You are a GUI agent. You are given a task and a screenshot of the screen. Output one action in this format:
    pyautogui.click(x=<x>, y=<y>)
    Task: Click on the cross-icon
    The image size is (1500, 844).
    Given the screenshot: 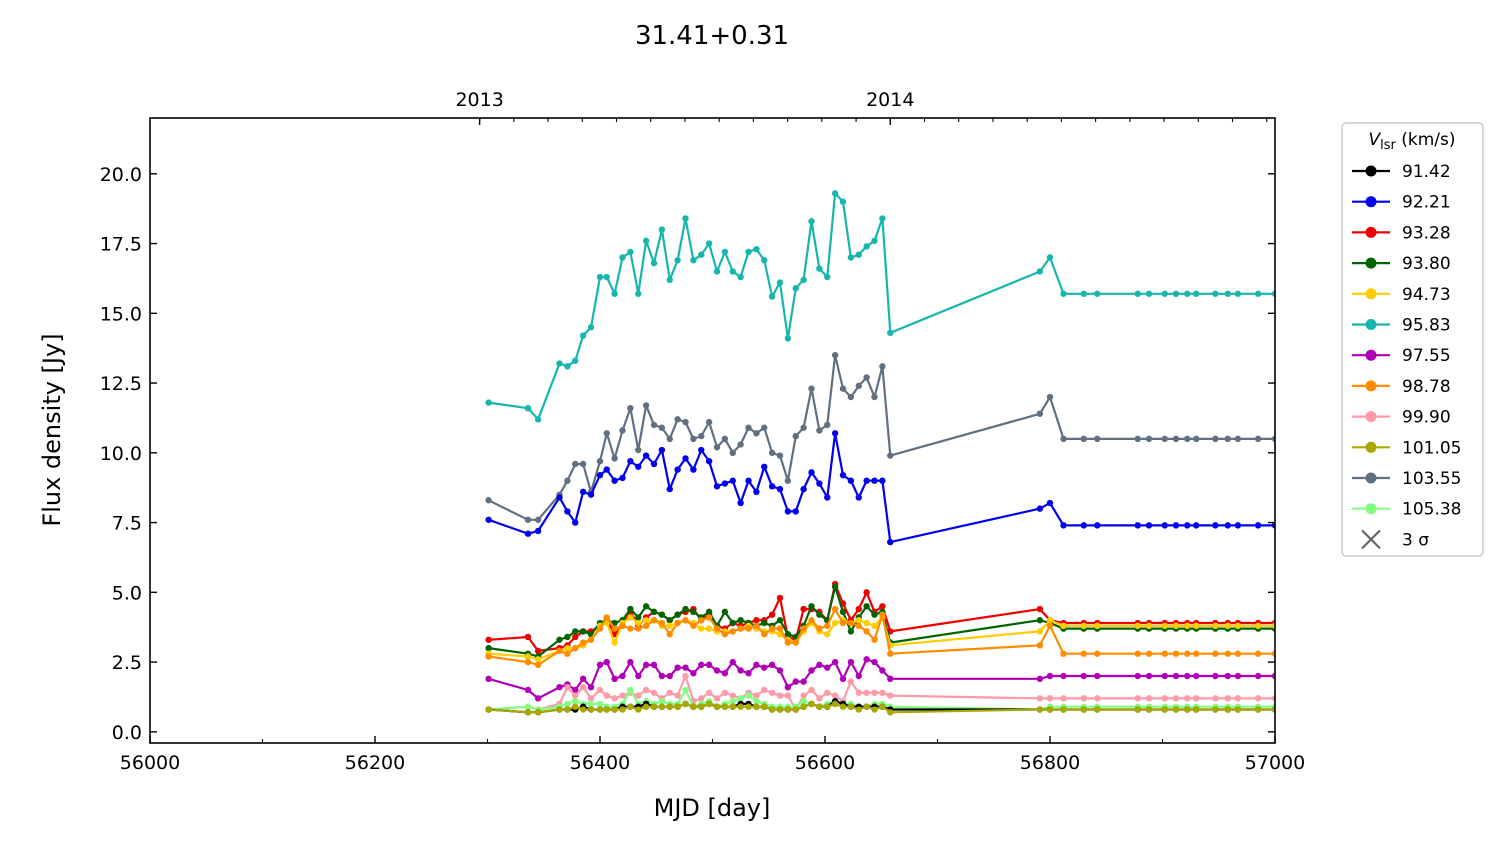 What is the action you would take?
    pyautogui.click(x=1371, y=539)
    